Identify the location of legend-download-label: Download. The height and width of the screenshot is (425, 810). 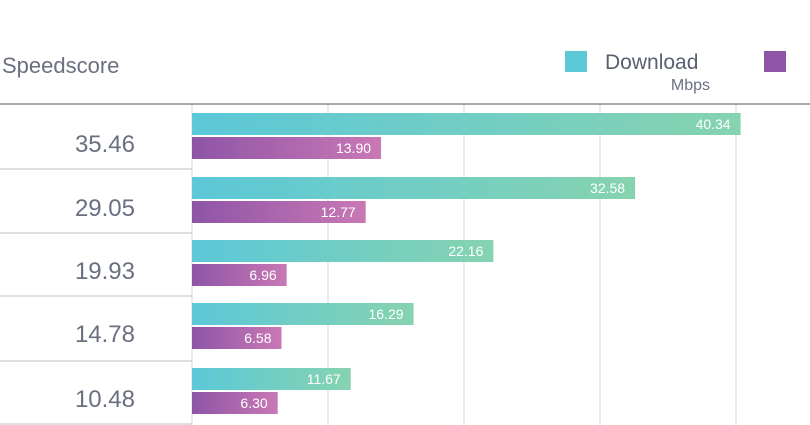
(651, 62).